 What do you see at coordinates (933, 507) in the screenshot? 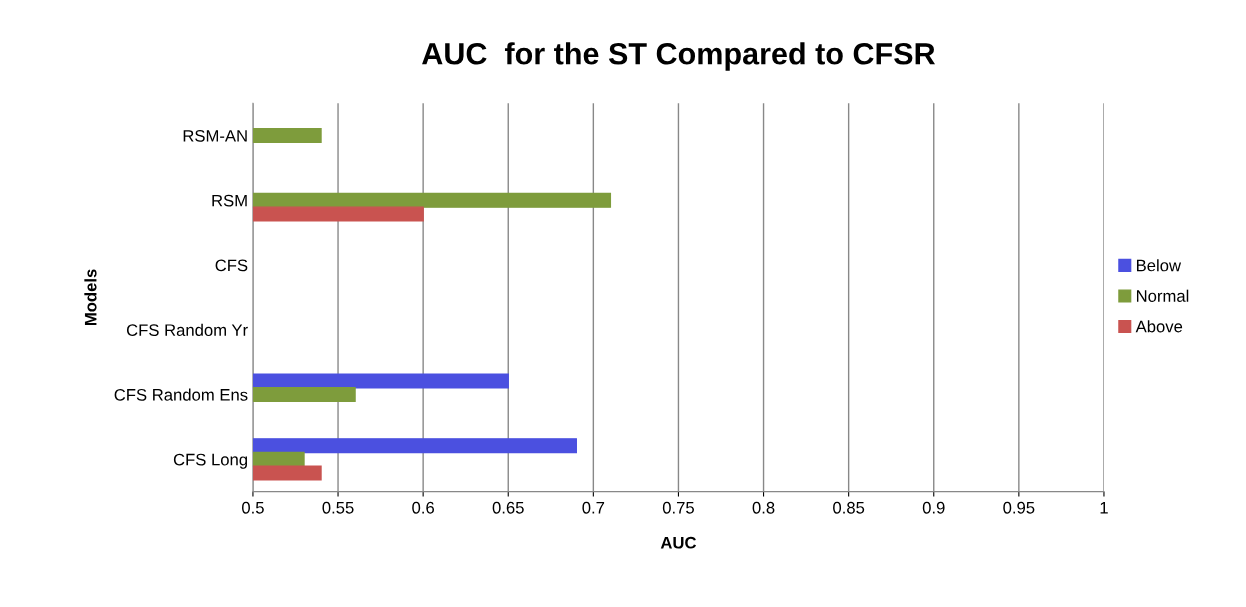
I see `x-tick-label: 0.9` at bounding box center [933, 507].